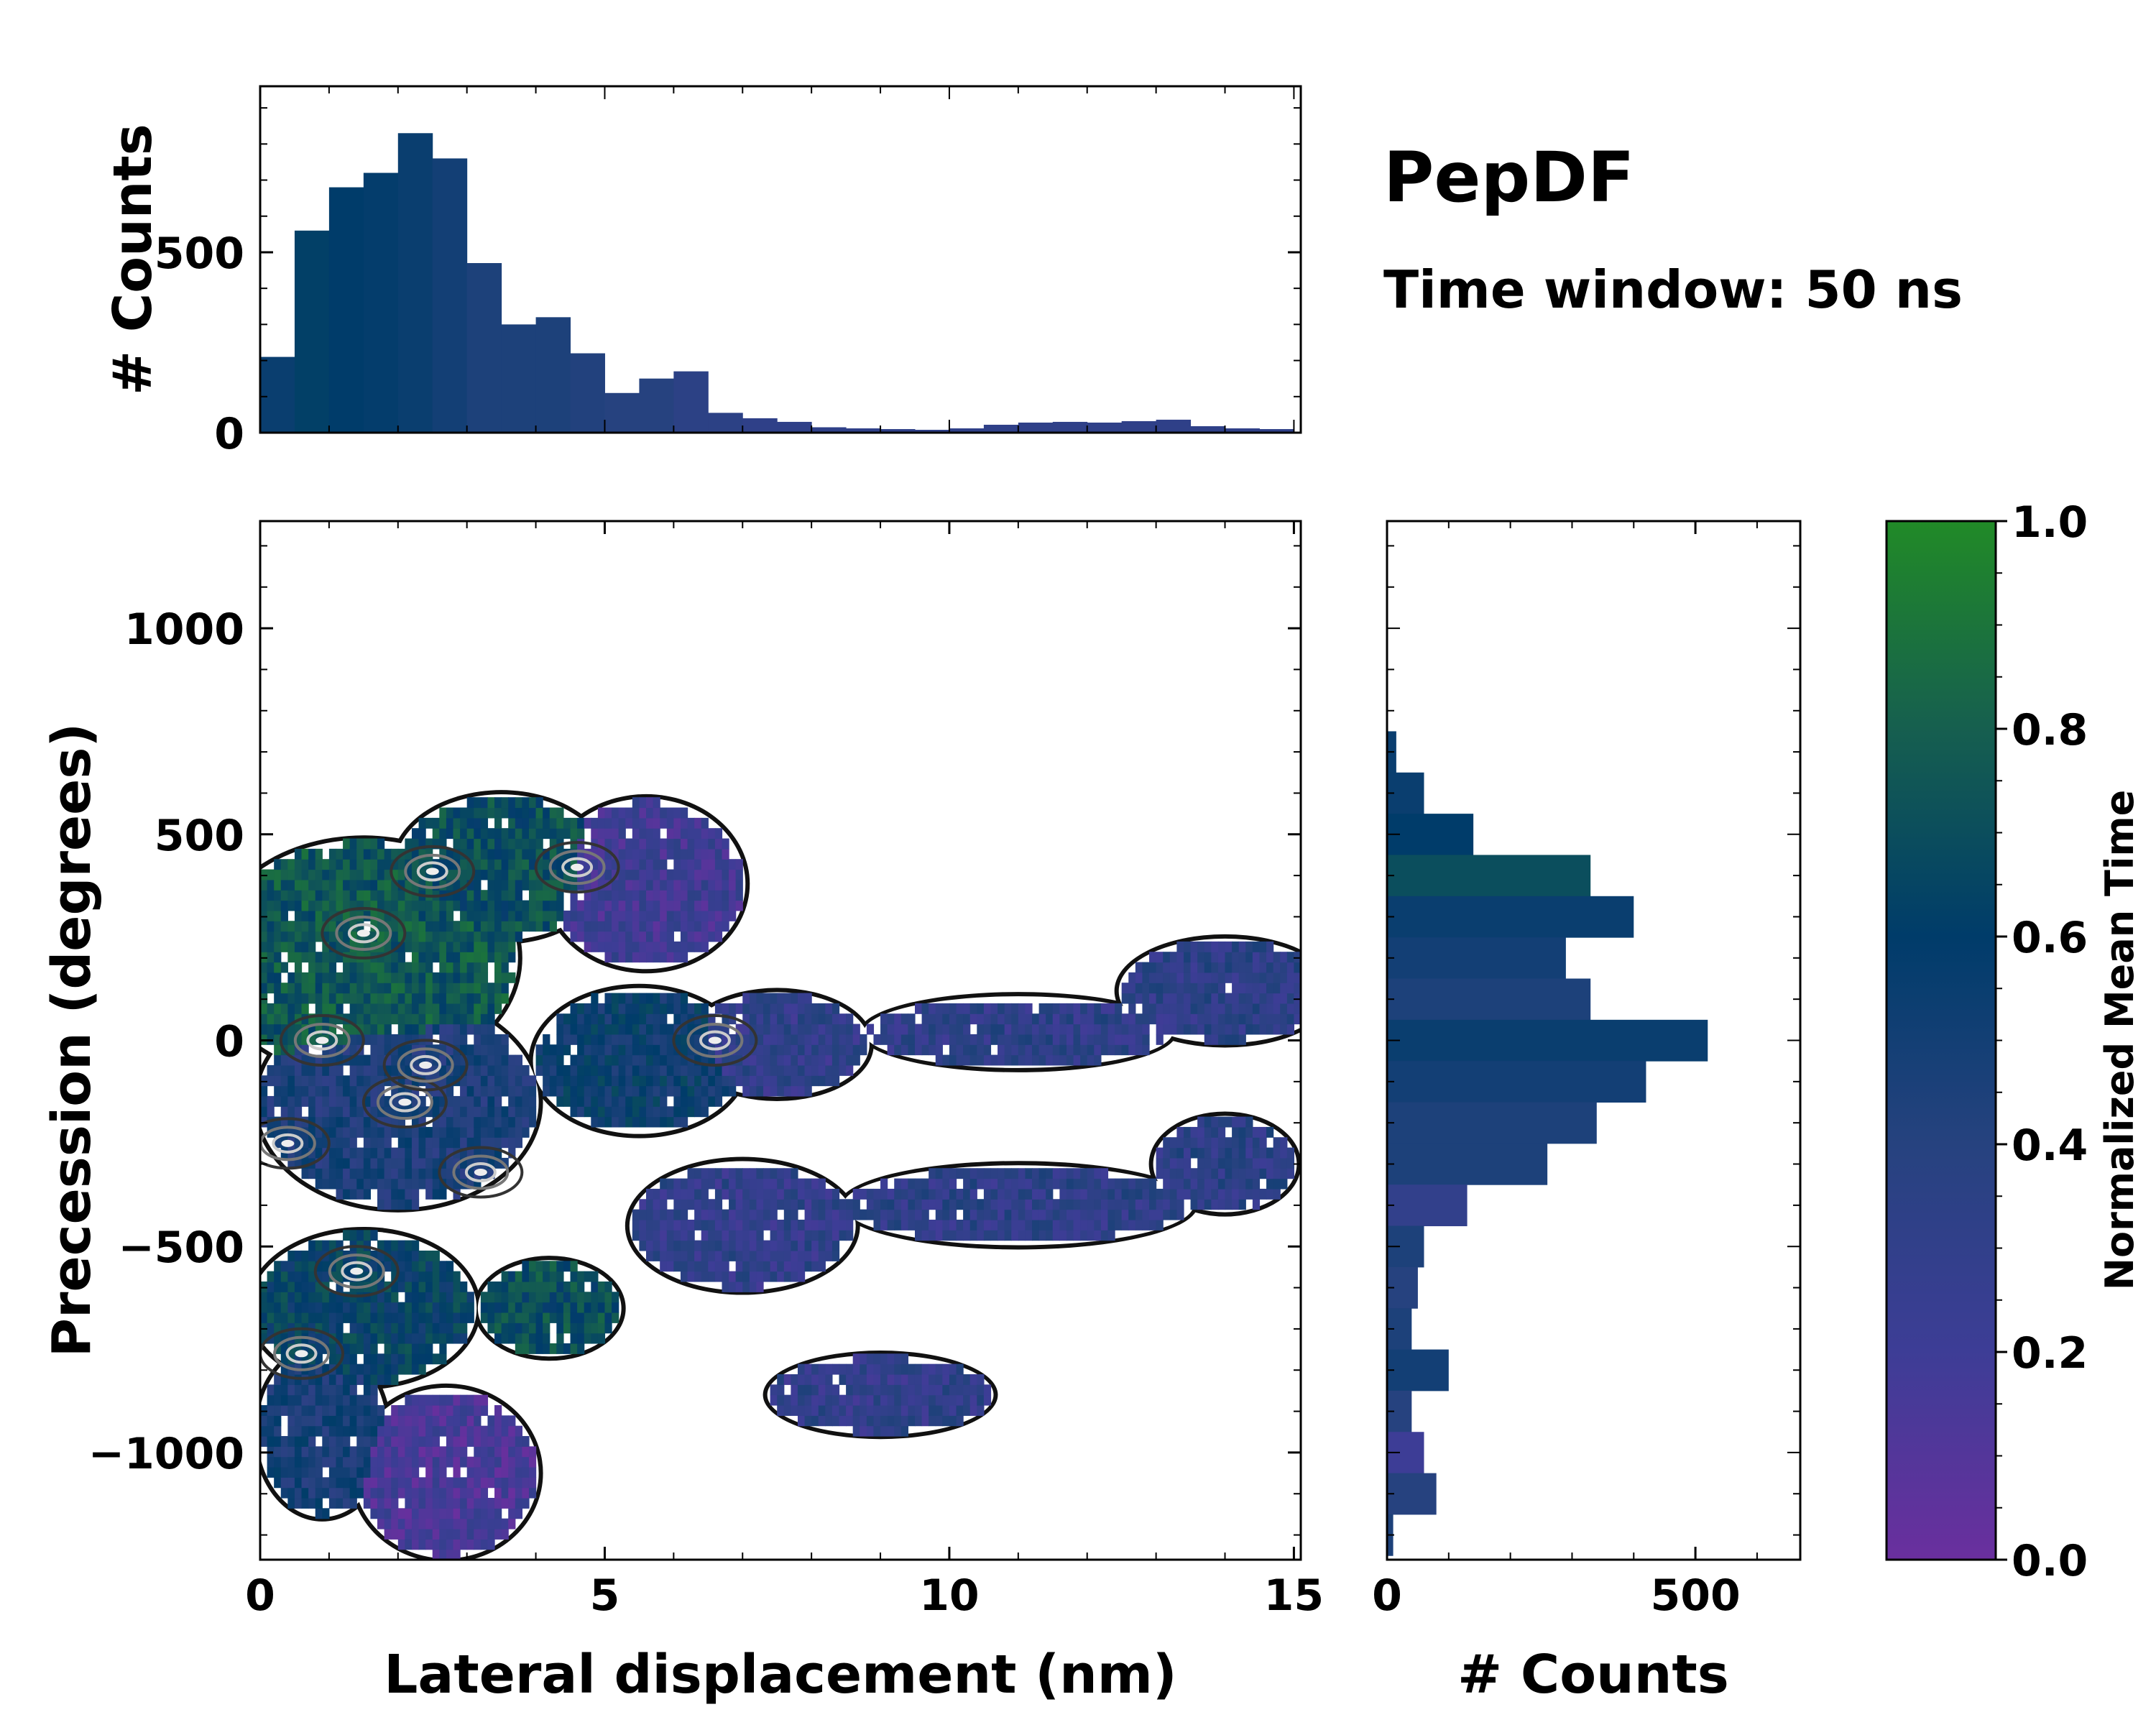 The height and width of the screenshot is (1725, 2156). What do you see at coordinates (2050, 1146) in the screenshot?
I see `colorbar-tick-label: 0.4` at bounding box center [2050, 1146].